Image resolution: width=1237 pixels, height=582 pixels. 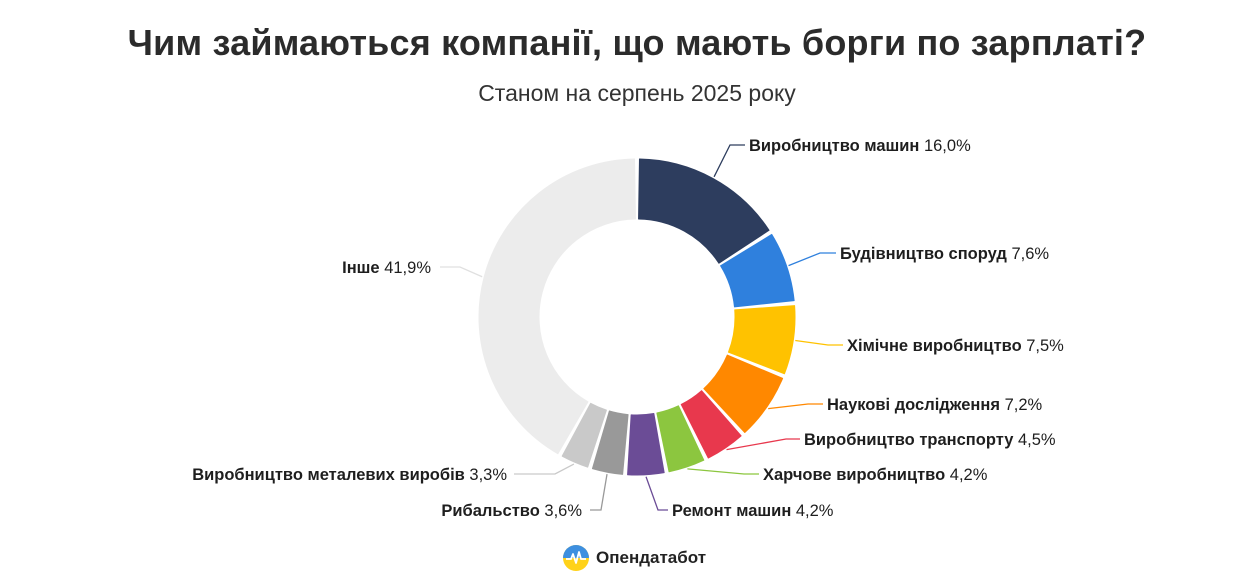 What do you see at coordinates (492, 511) in the screenshot?
I see `slice-label-name: Рибальство` at bounding box center [492, 511].